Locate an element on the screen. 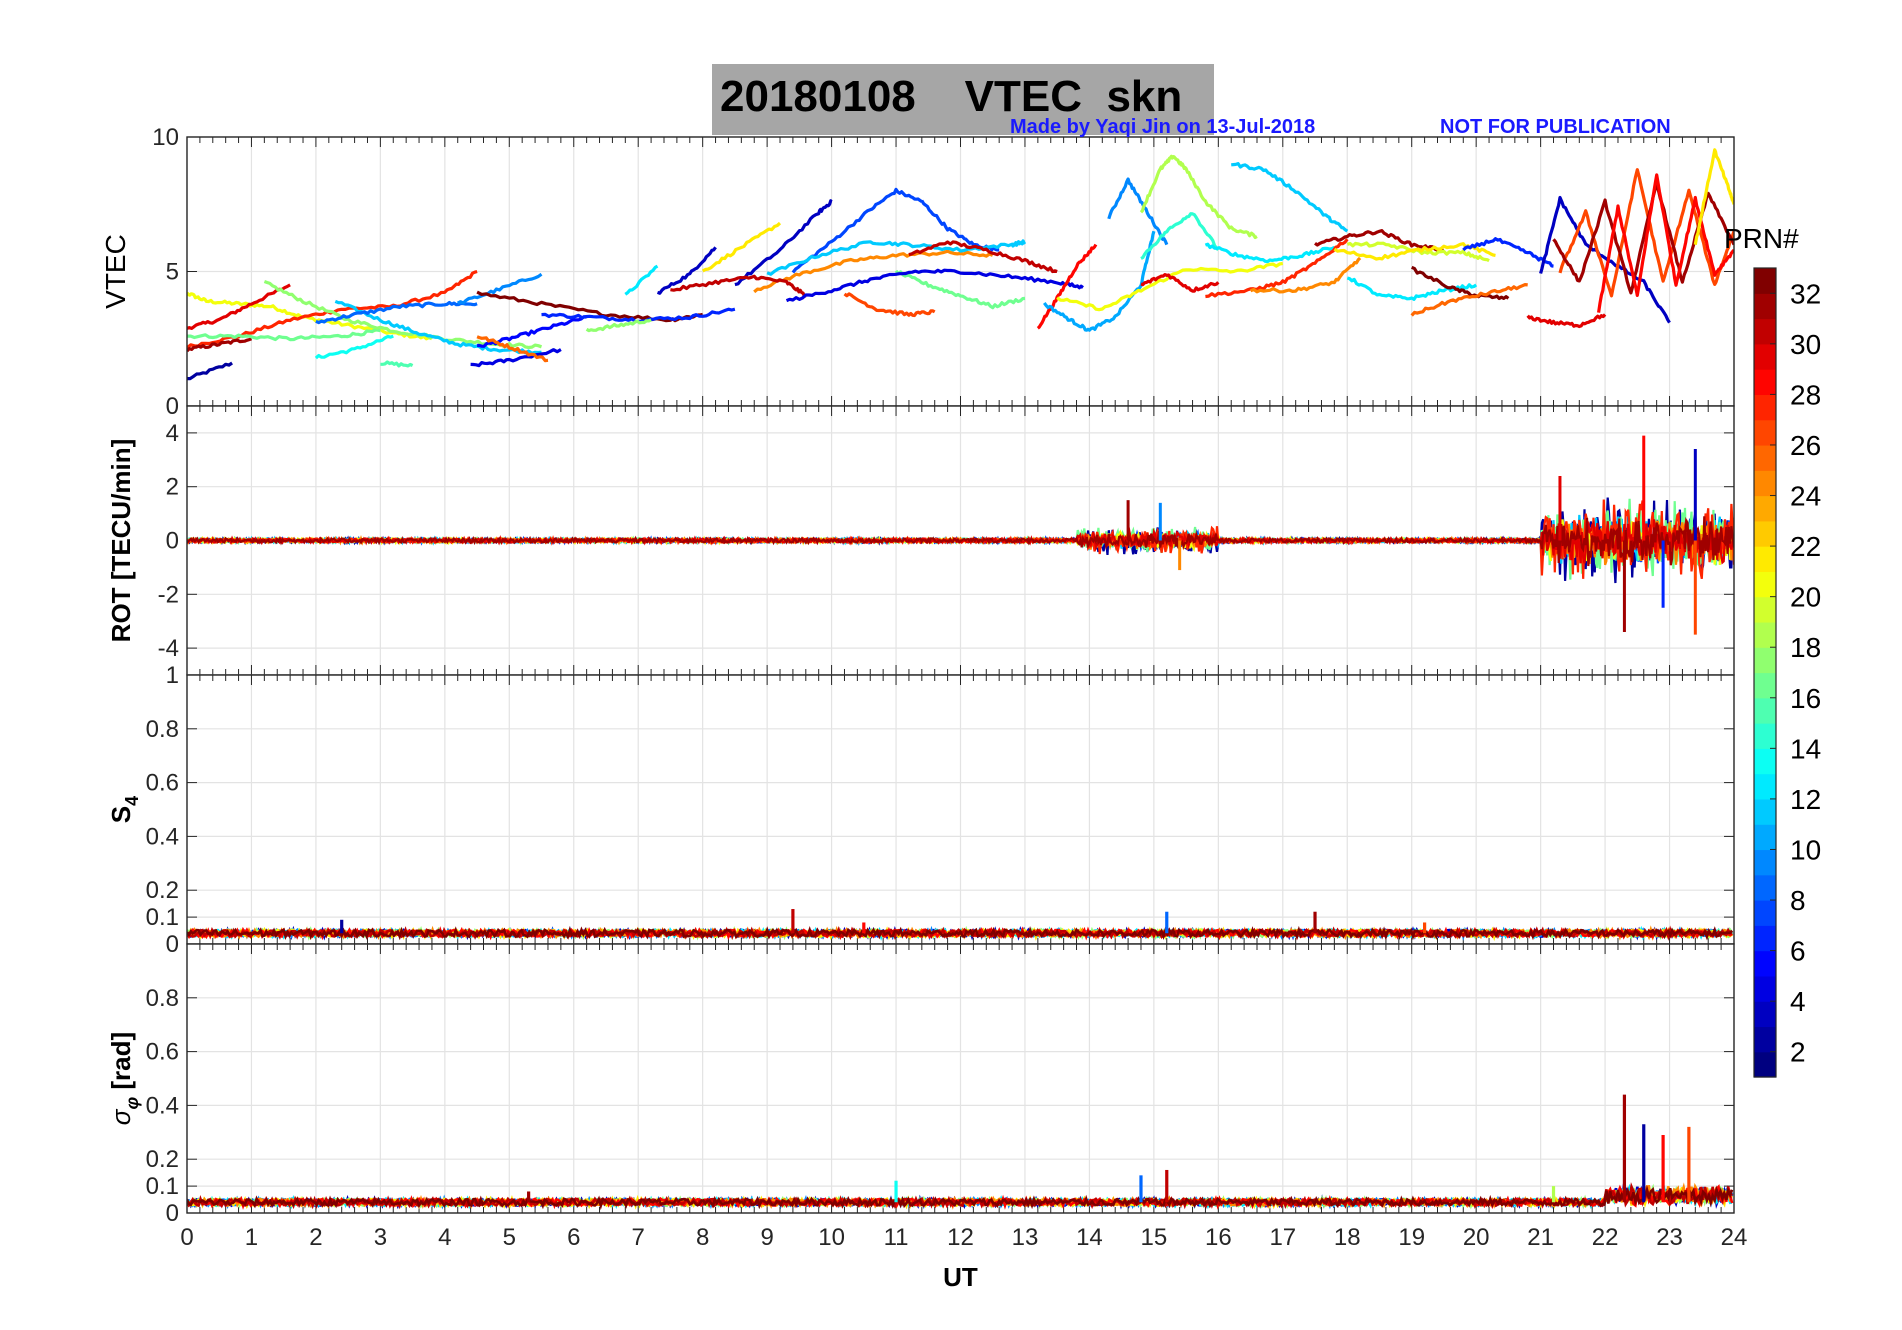 The height and width of the screenshot is (1330, 1902). x-tick-label: 12 is located at coordinates (960, 1237).